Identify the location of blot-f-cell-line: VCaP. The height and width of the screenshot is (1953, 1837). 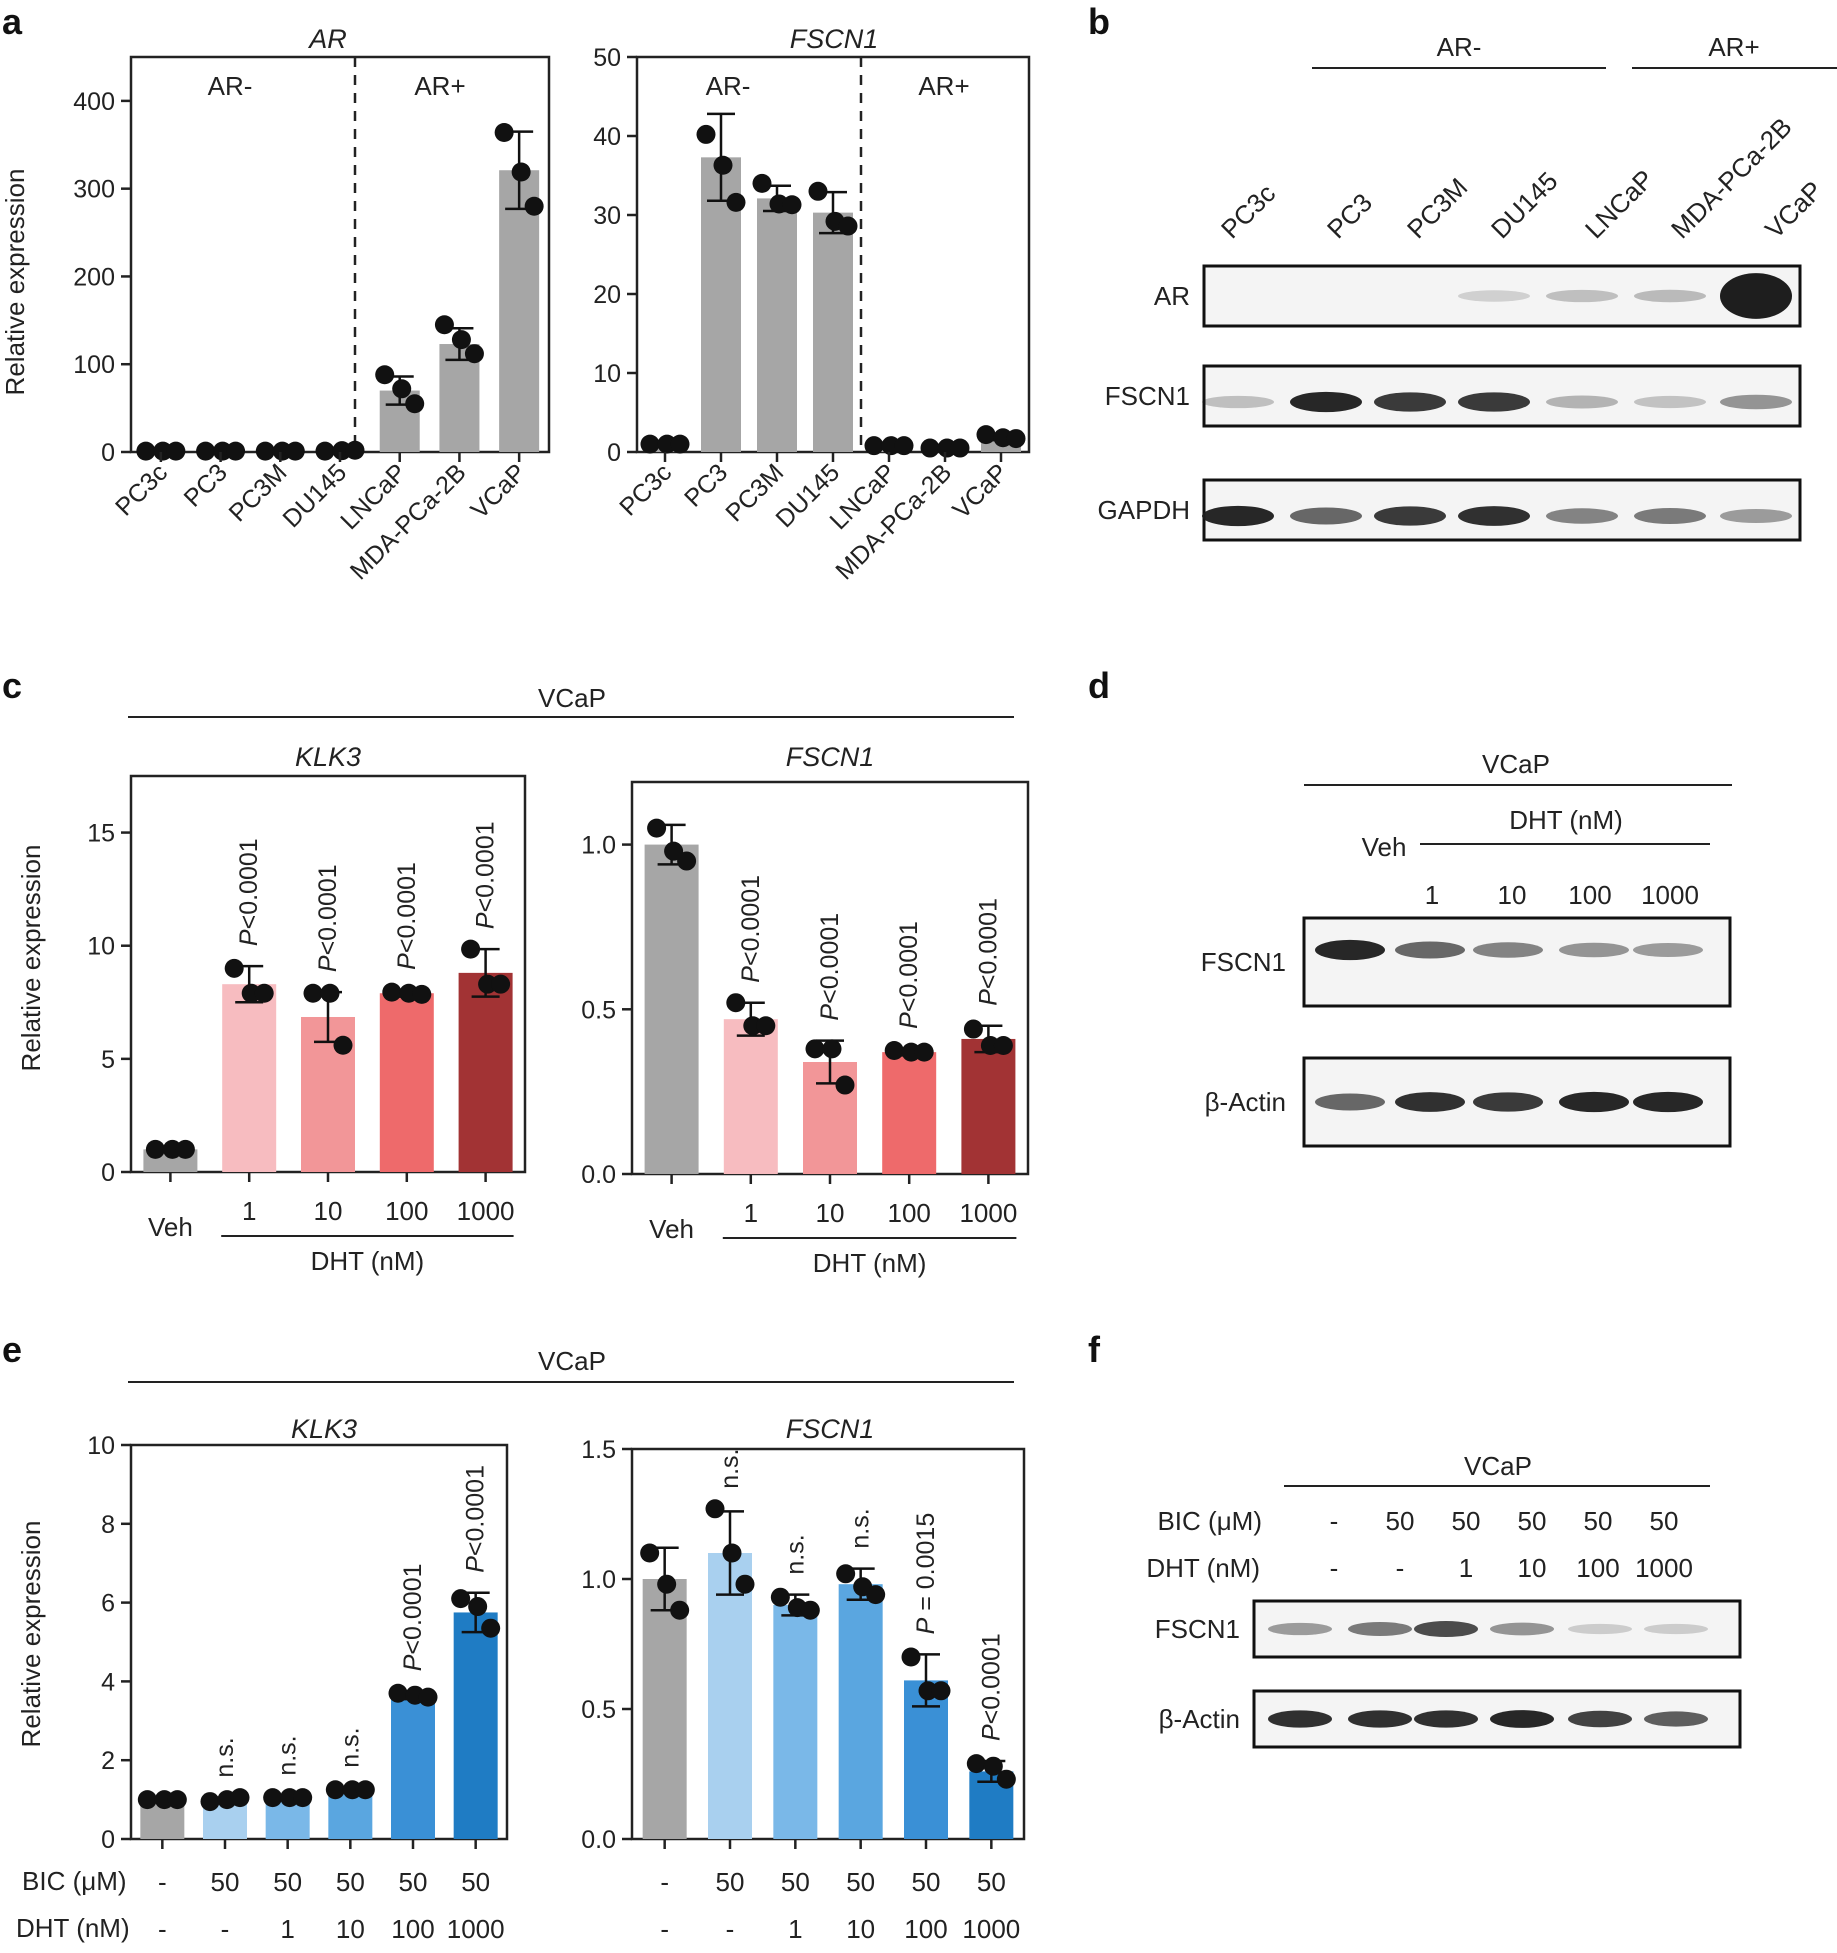
(1498, 1466).